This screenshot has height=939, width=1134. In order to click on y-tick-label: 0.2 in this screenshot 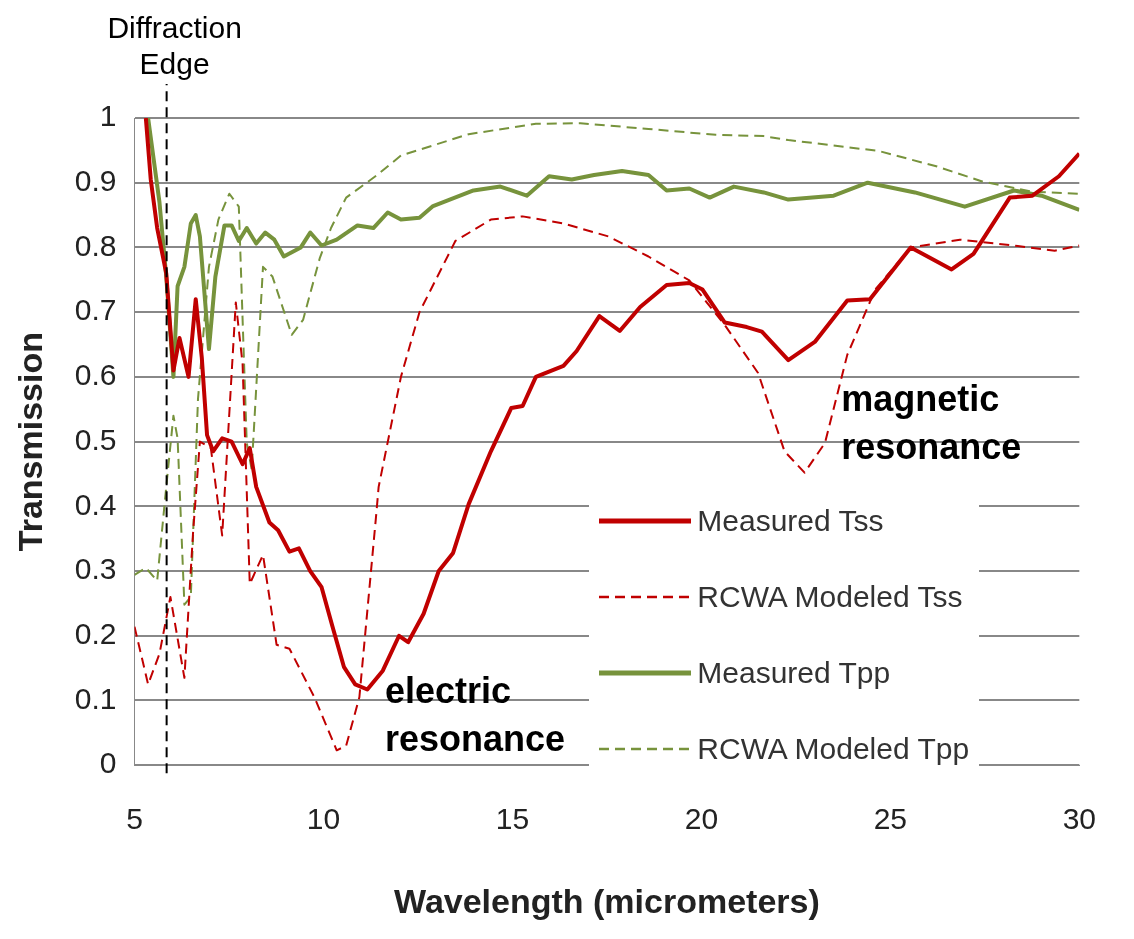, I will do `click(95, 634)`.